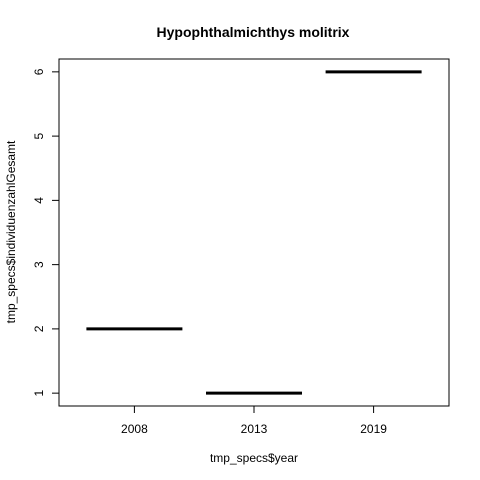 This screenshot has height=480, width=480. I want to click on y-axis: 1 2 3 4 5 6, so click(45, 232).